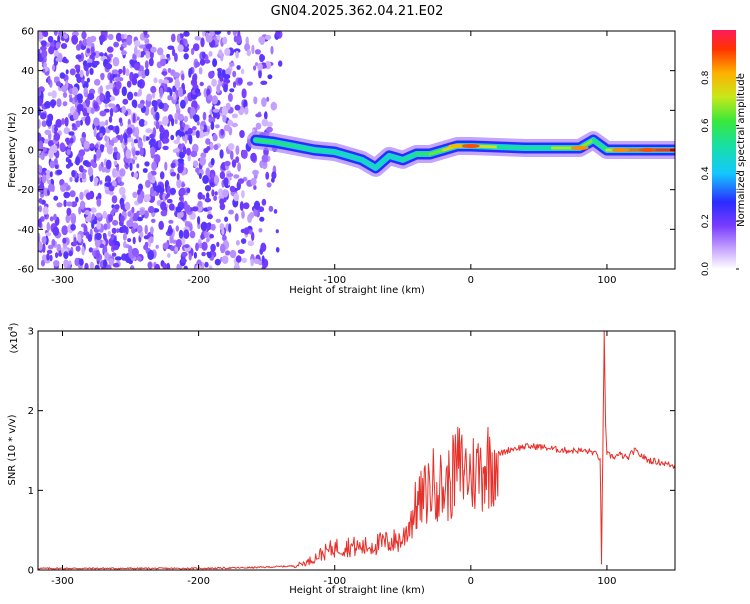  What do you see at coordinates (12, 449) in the screenshot?
I see `snr-y-label: SNR (10 * v/v)` at bounding box center [12, 449].